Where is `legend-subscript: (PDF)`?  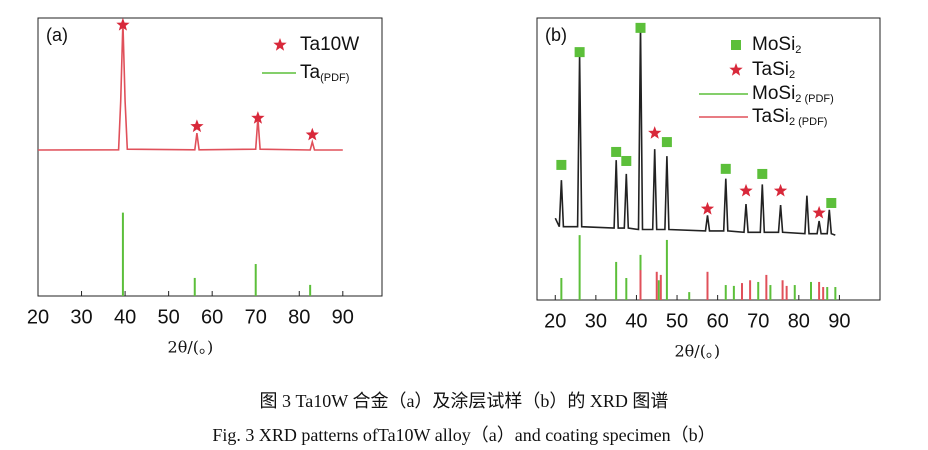
legend-subscript: (PDF) is located at coordinates (334, 78).